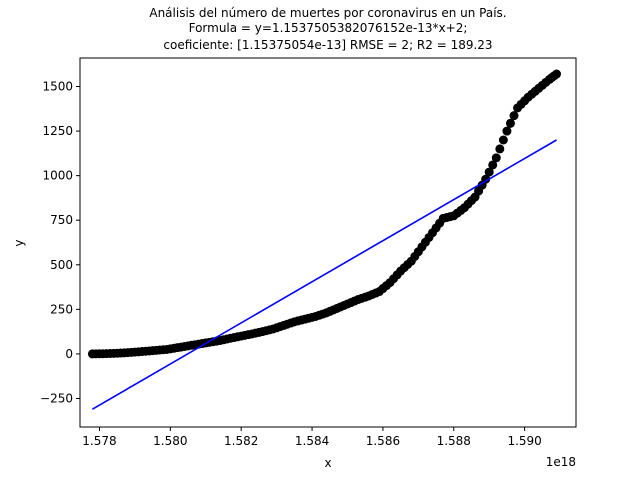 This screenshot has width=640, height=480. What do you see at coordinates (170, 441) in the screenshot?
I see `x-tick-label: 1.580` at bounding box center [170, 441].